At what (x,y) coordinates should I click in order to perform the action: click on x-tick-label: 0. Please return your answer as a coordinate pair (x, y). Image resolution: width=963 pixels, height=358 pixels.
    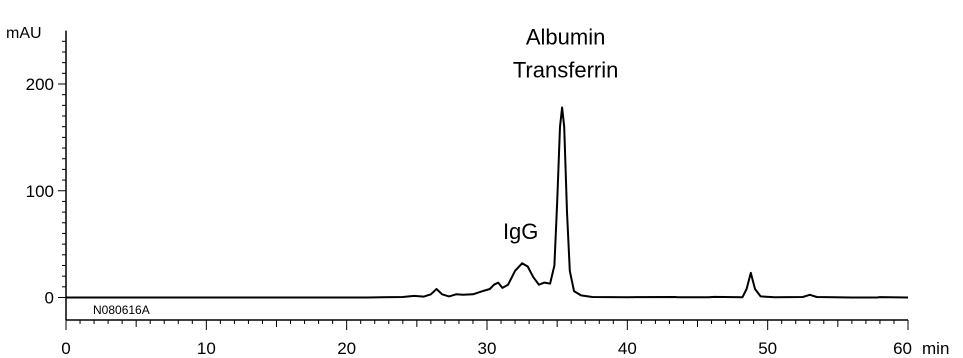
    Looking at the image, I should click on (65, 348).